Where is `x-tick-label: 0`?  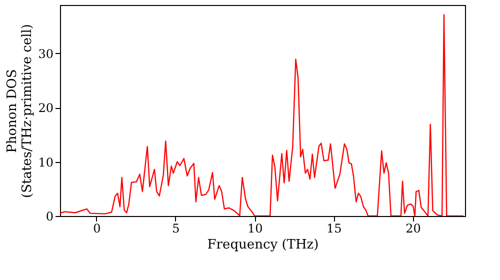 x-tick-label: 0 is located at coordinates (97, 229).